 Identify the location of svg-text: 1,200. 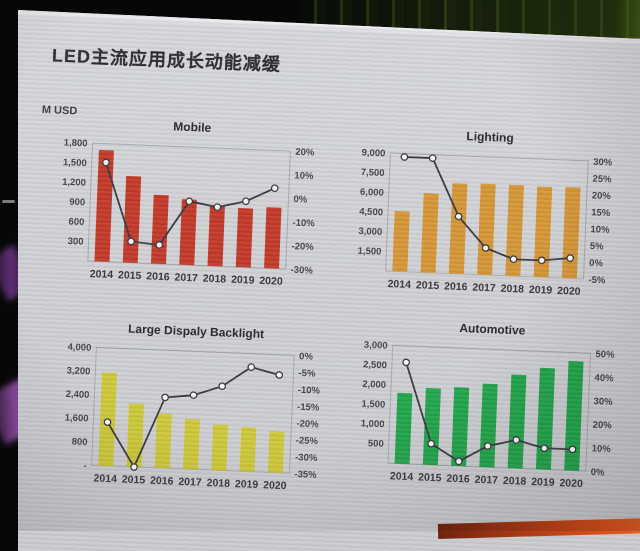
(74, 183).